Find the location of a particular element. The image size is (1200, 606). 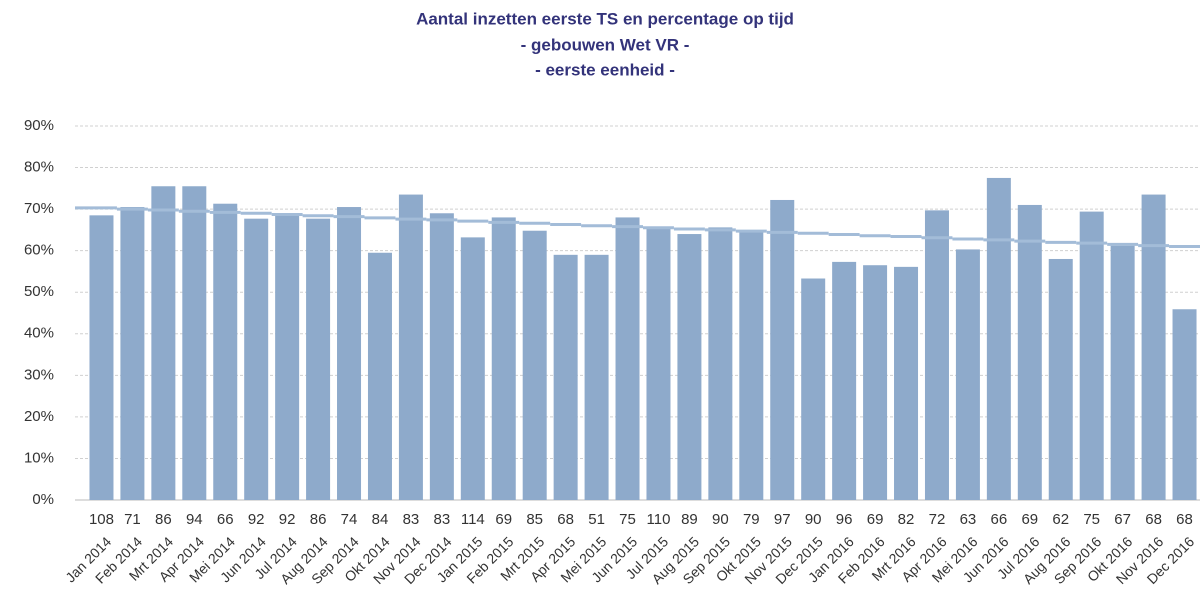

count-label: 74 is located at coordinates (349, 519).